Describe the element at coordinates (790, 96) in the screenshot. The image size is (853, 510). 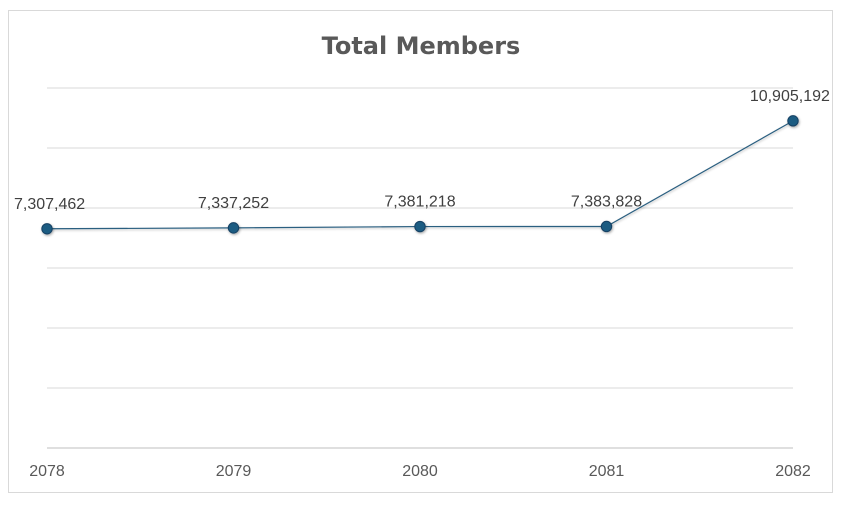
I see `data-label: 10,905,192` at that location.